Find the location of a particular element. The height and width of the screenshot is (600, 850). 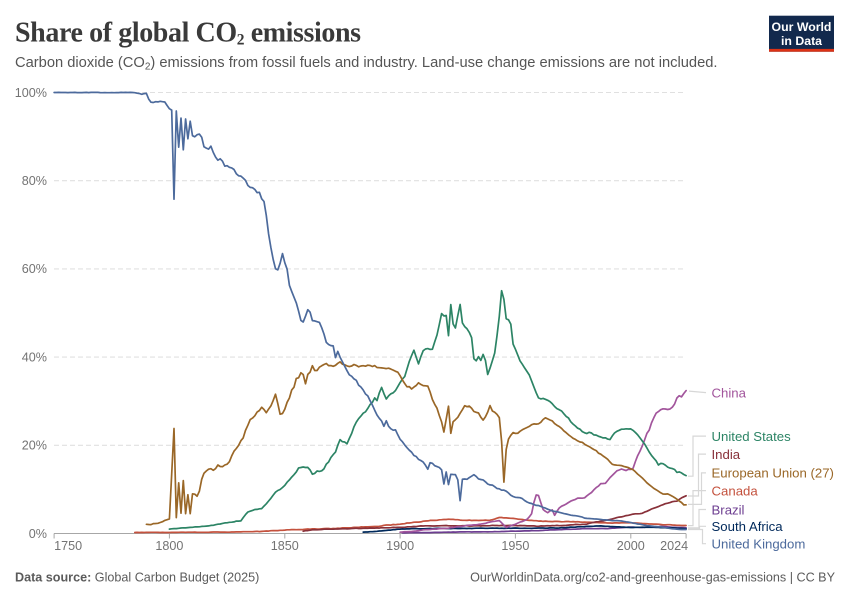

svg-text:Data source: Global Carbon Bud: Data source: Global Carbon Budget (2025) is located at coordinates (137, 578).